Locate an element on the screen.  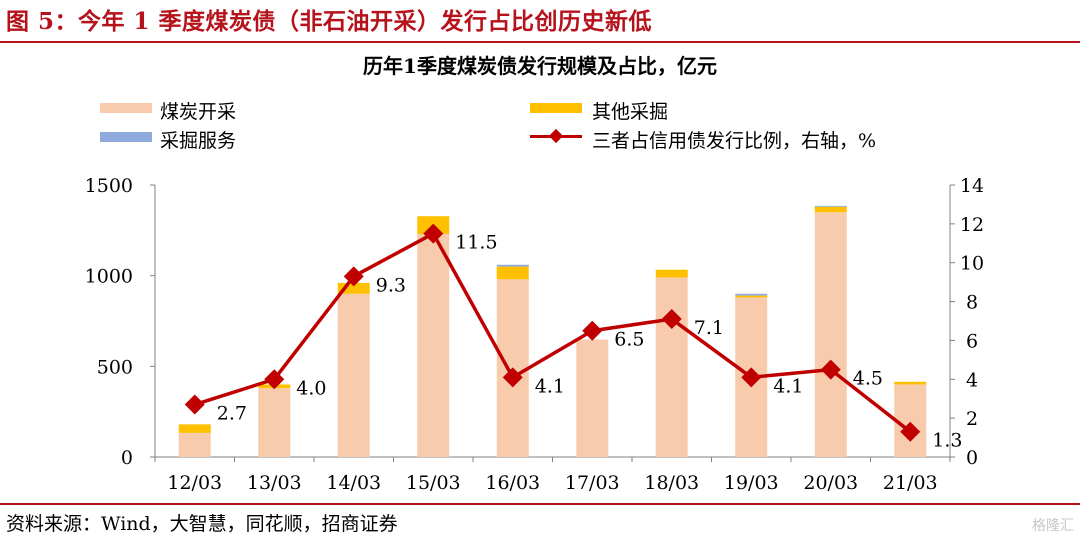
left-tick-label: 0 is located at coordinates (127, 458).